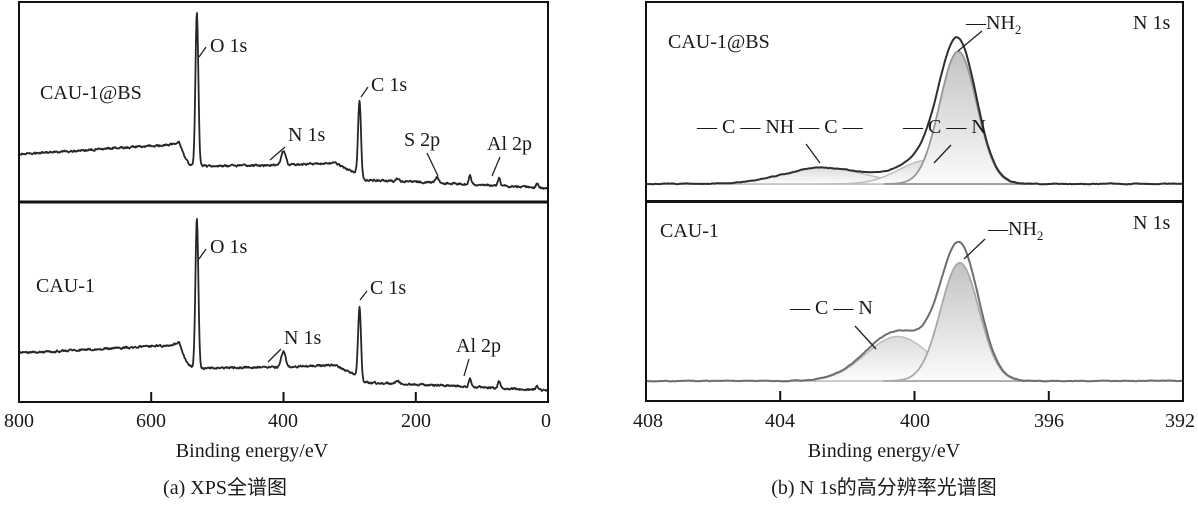 This screenshot has width=1198, height=505. Describe the element at coordinates (1018, 29) in the screenshot. I see `nh2-top-subscript: 2` at that location.